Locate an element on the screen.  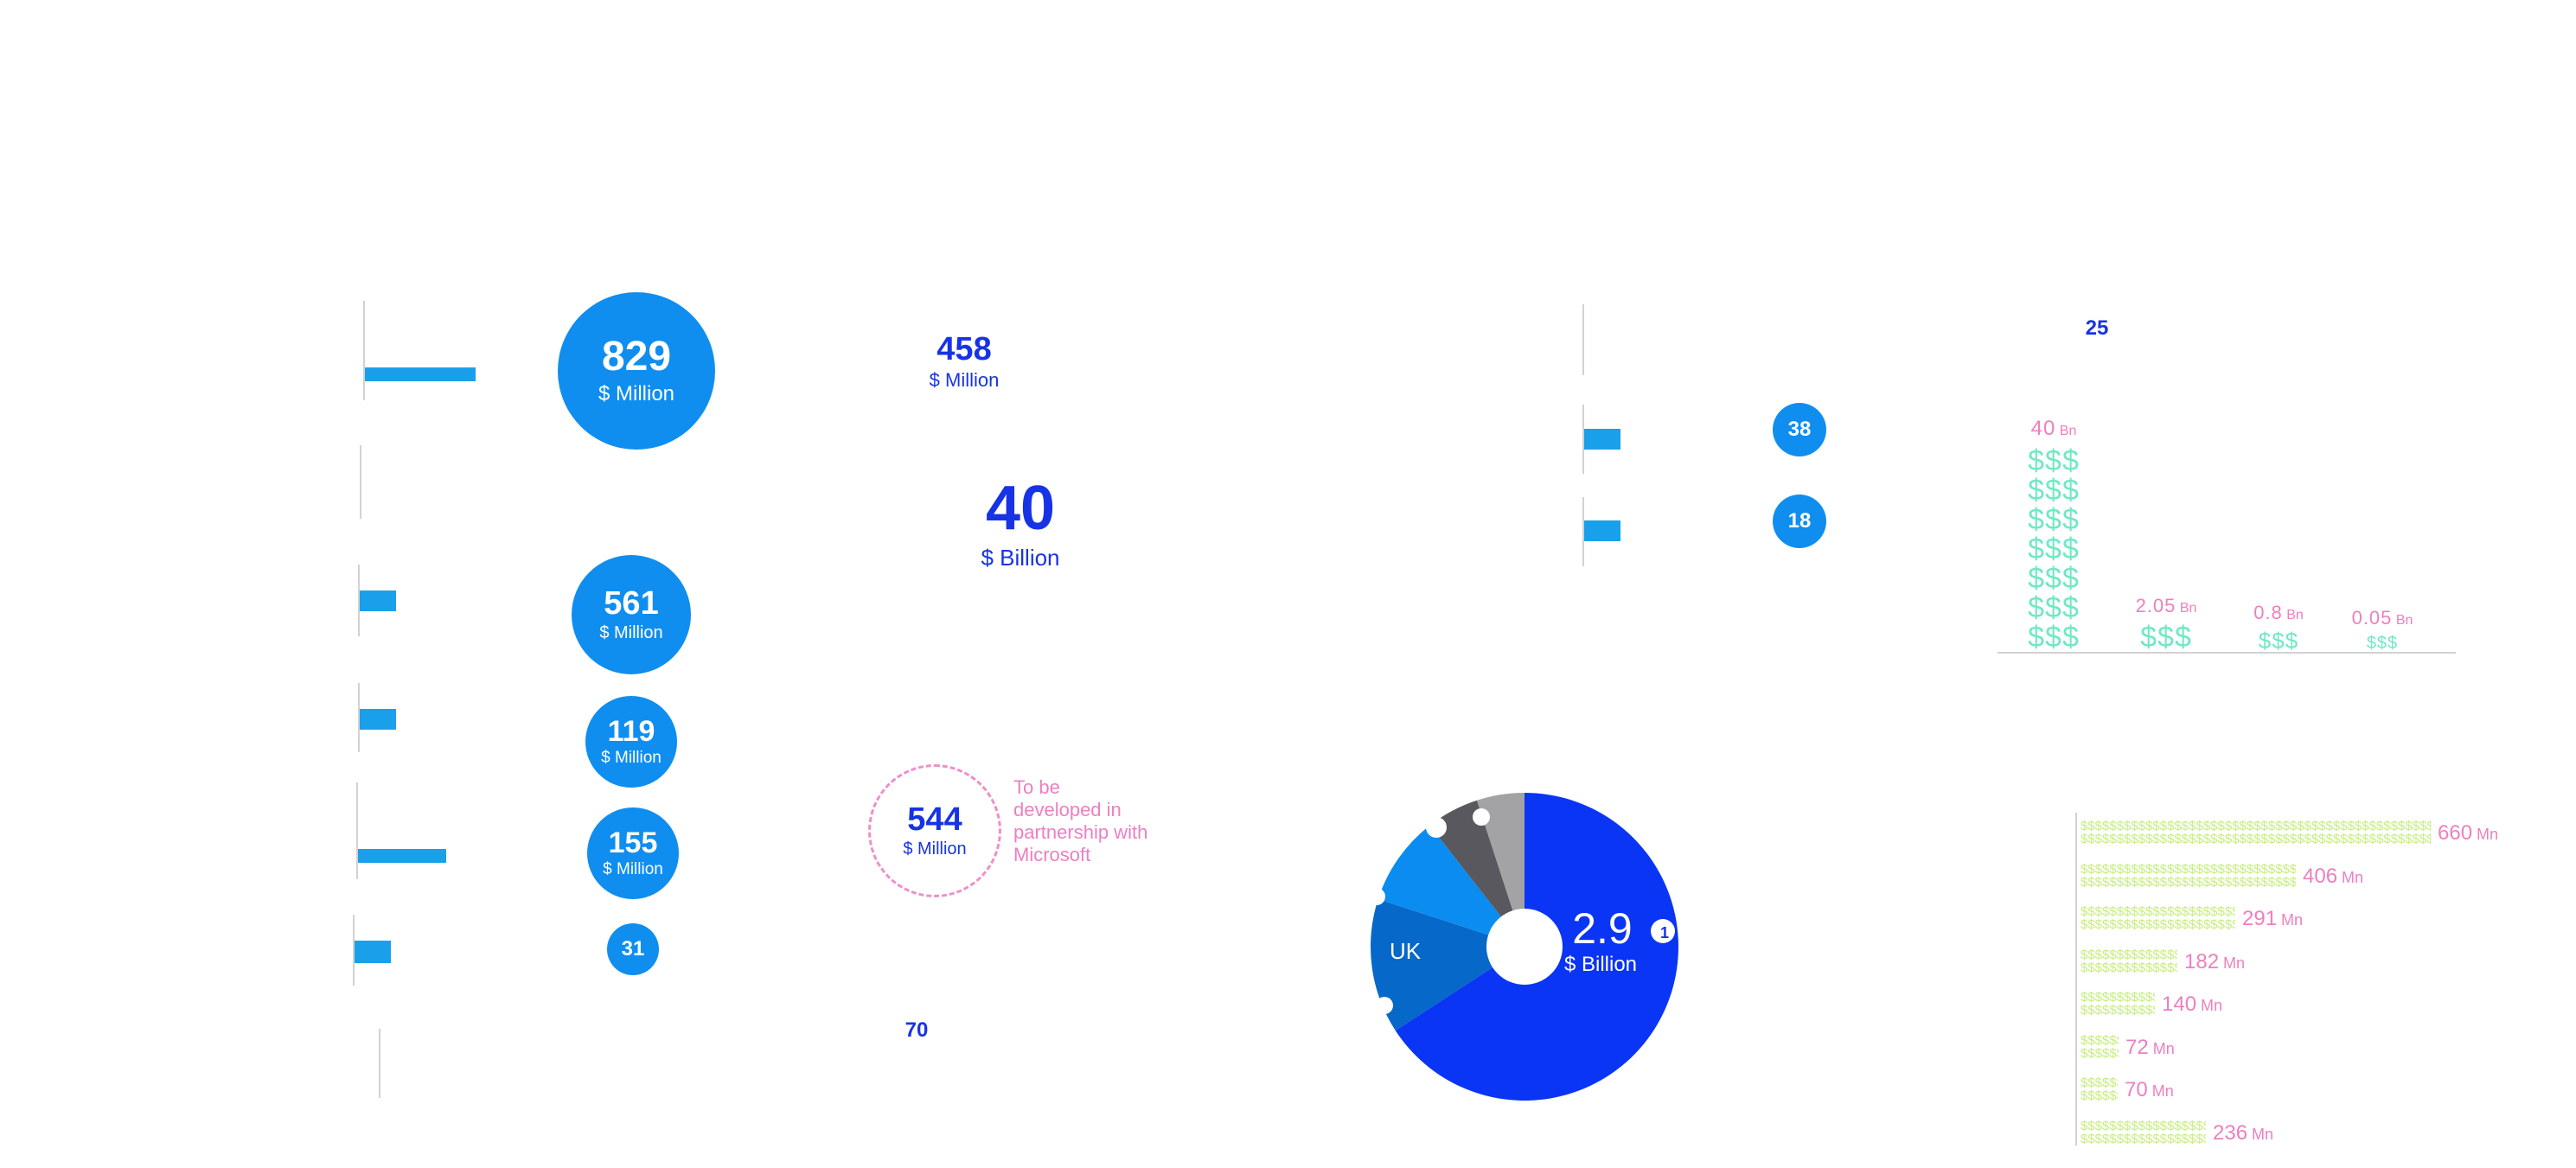
row-glyphs: $$$$$$$$$$$$$$$$$$$$$$$$$$$$$$$$$$$$$$$$ is located at coordinates (2144, 1133).